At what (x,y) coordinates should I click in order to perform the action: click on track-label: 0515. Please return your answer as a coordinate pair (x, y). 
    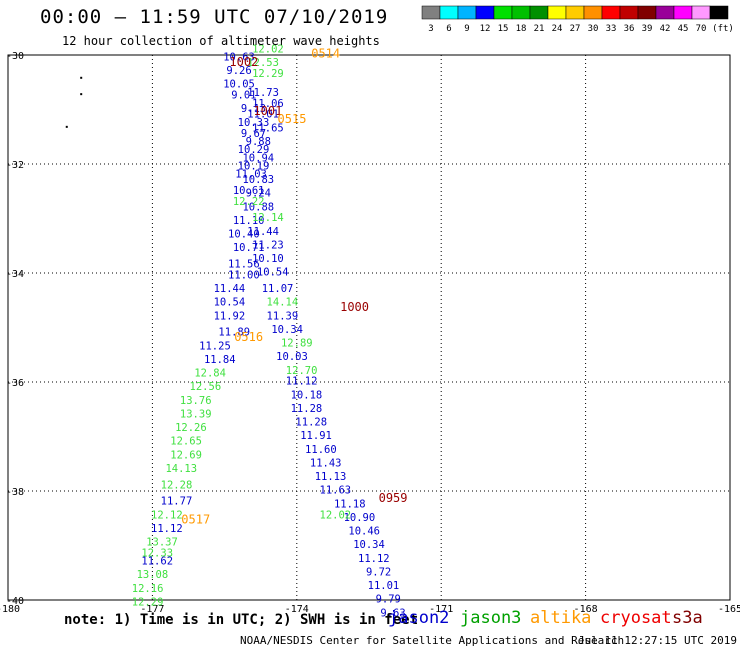
    Looking at the image, I should click on (292, 119).